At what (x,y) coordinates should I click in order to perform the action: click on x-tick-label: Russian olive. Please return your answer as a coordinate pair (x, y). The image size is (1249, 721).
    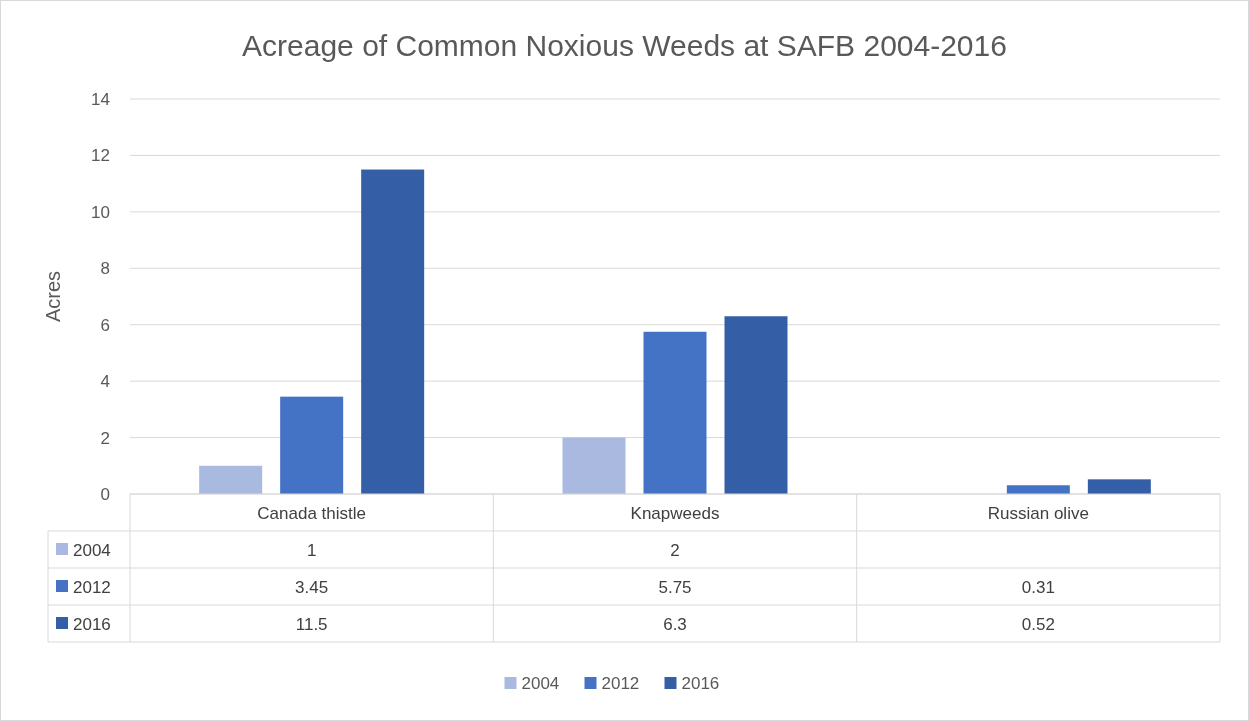
    Looking at the image, I should click on (1038, 513).